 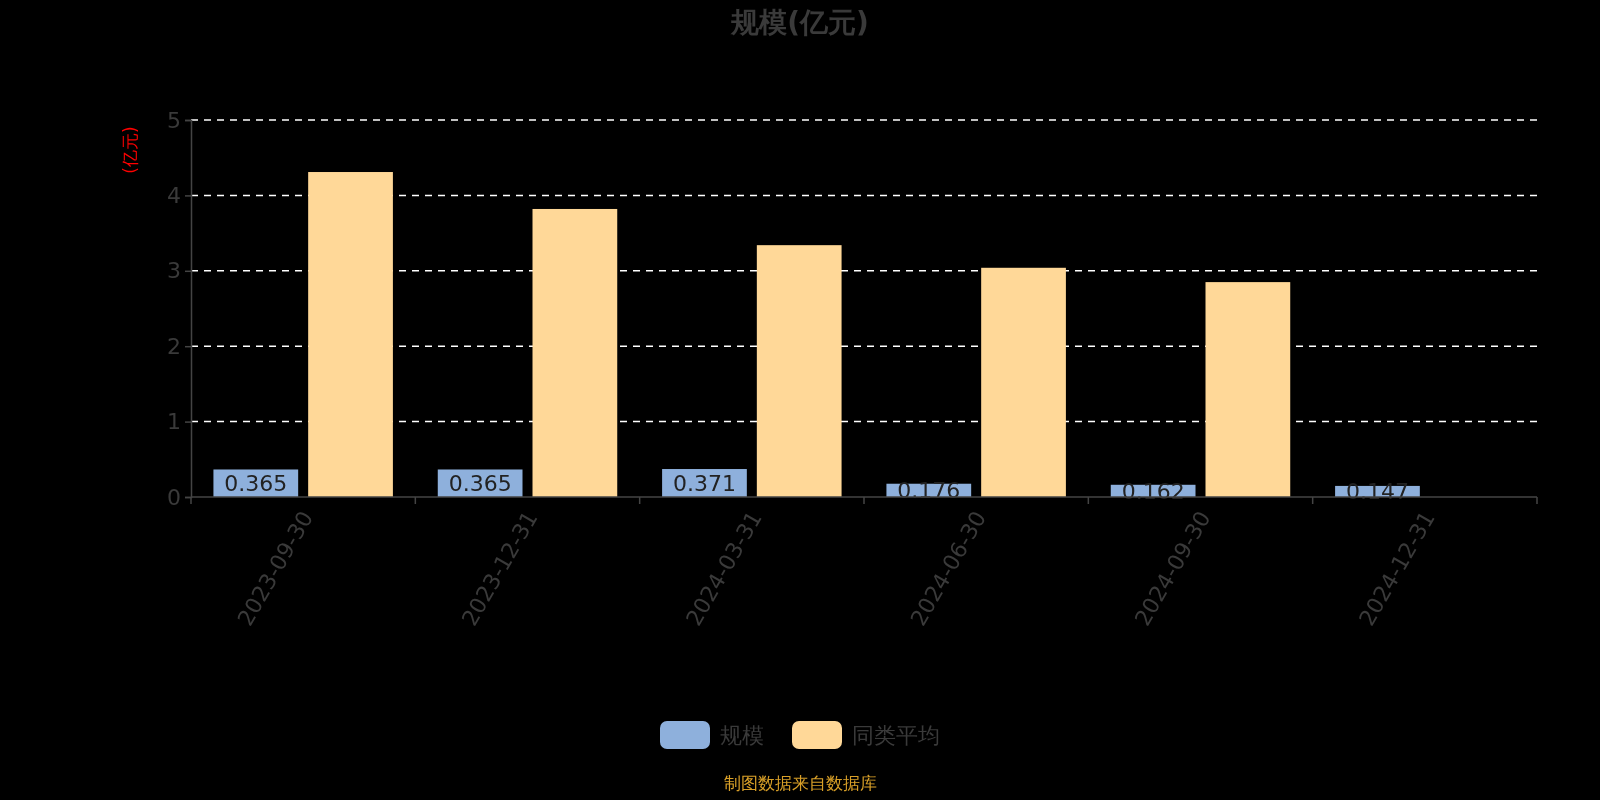 I want to click on legend-label: 同类平均, so click(x=896, y=735).